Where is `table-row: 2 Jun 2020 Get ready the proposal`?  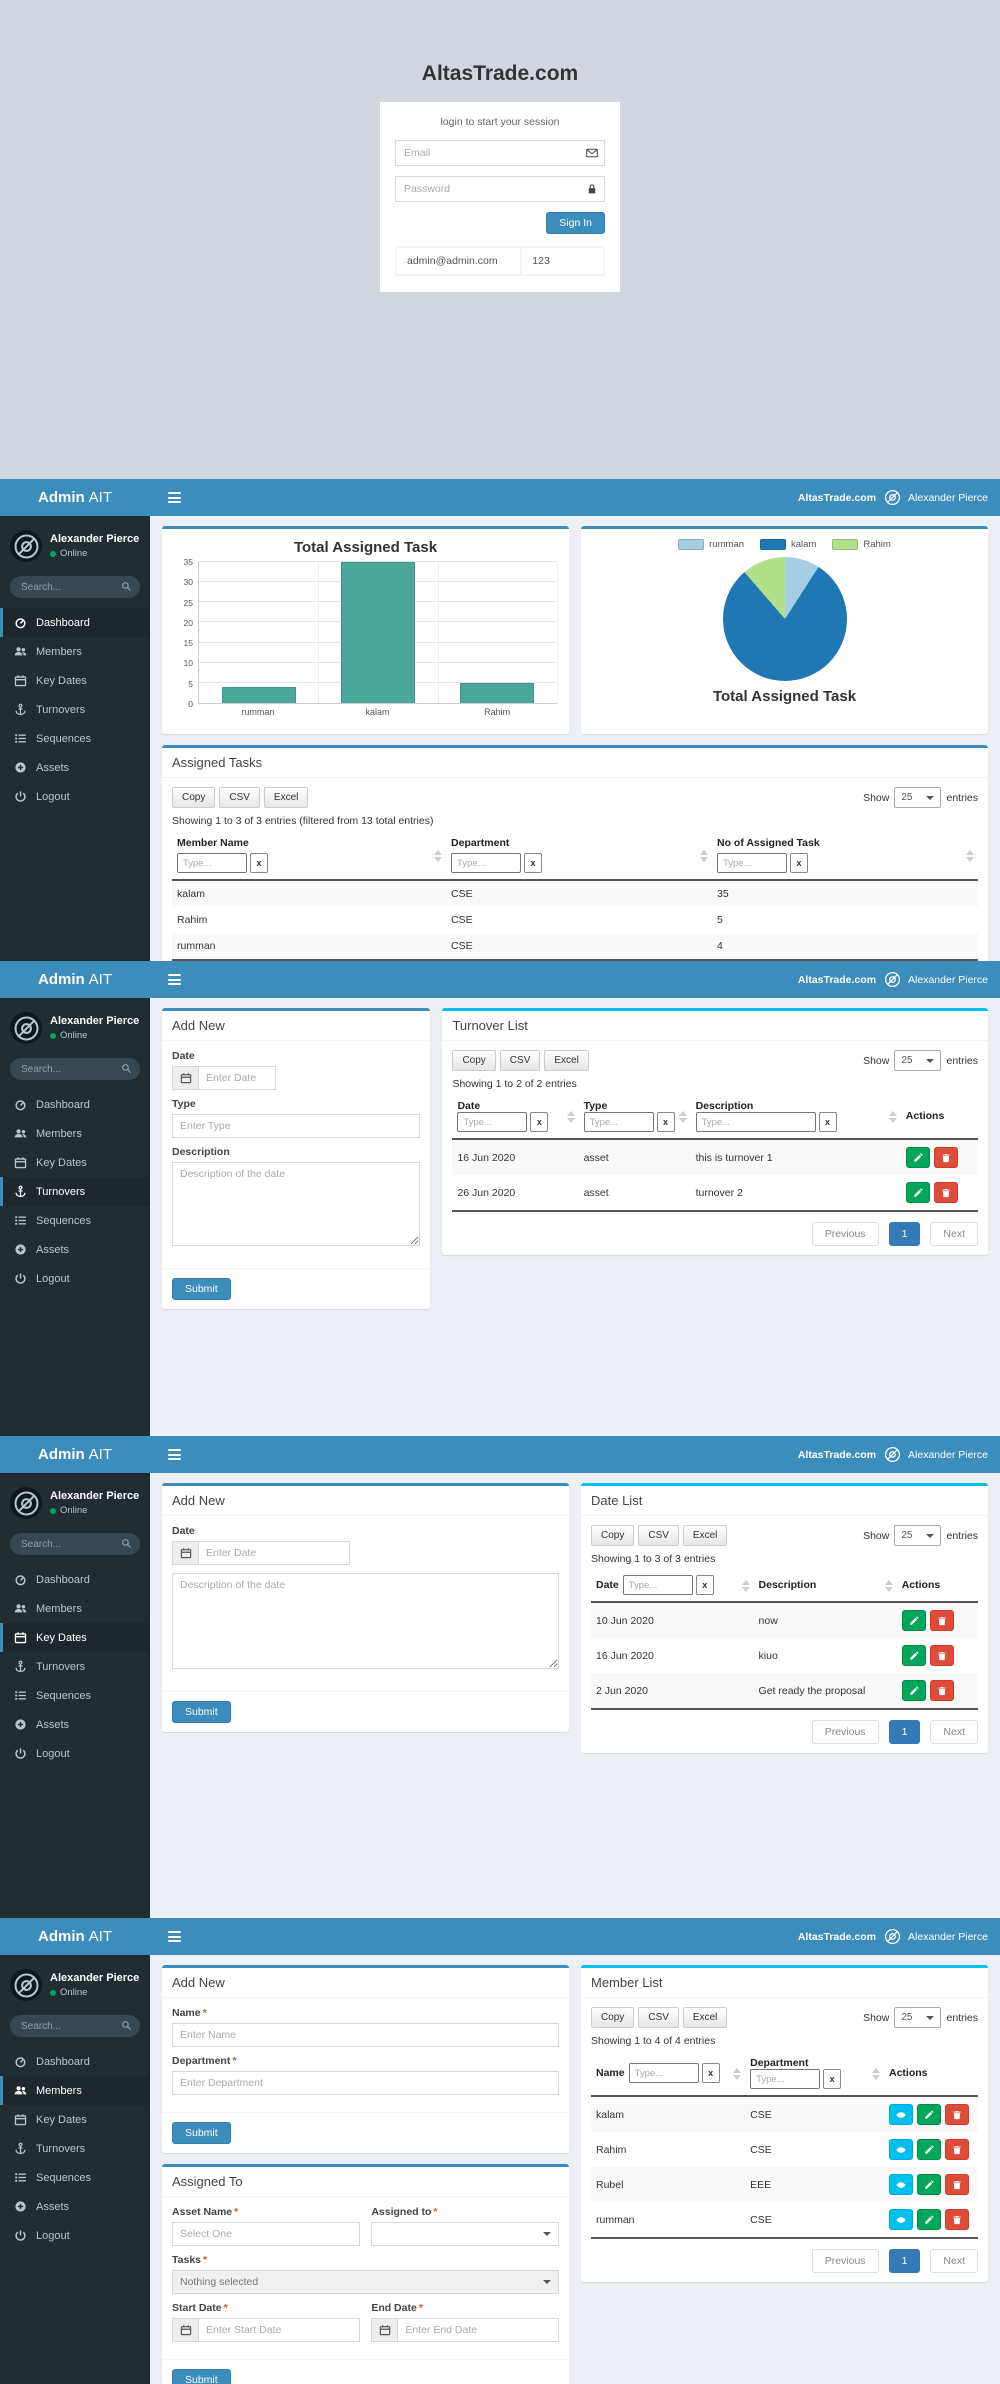 table-row: 2 Jun 2020 Get ready the proposal is located at coordinates (784, 1691).